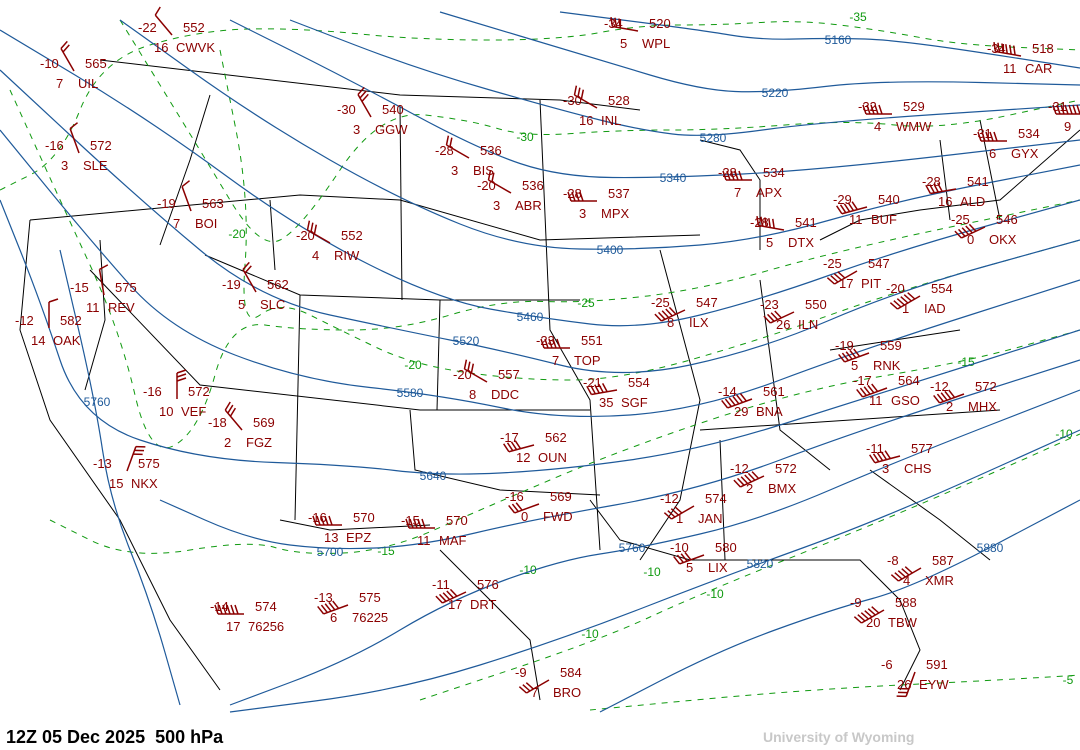 This screenshot has width=1080, height=750. What do you see at coordinates (858, 17) in the screenshot?
I see `temperature-contour-label: -35` at bounding box center [858, 17].